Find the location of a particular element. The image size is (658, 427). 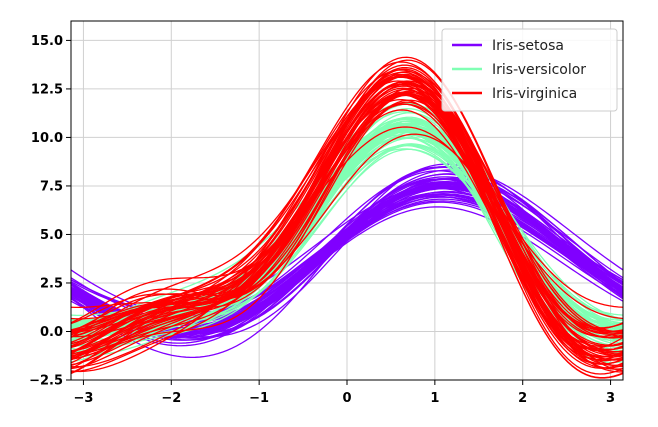

y-tick-label: 0.0 is located at coordinates (51, 332).